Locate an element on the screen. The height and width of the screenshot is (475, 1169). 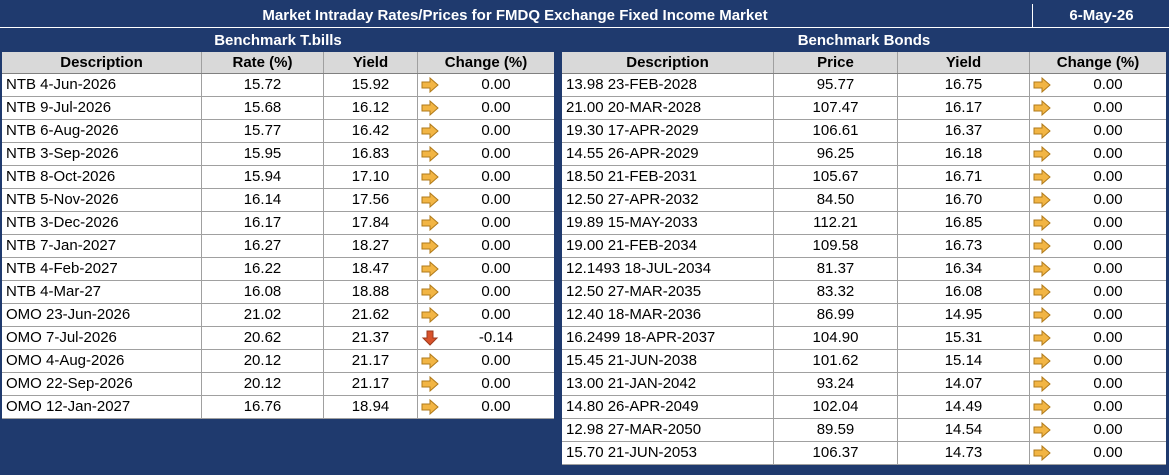
table-row: NTB 3-Sep-2026 15.95 16.83 0.00 is located at coordinates (278, 154).